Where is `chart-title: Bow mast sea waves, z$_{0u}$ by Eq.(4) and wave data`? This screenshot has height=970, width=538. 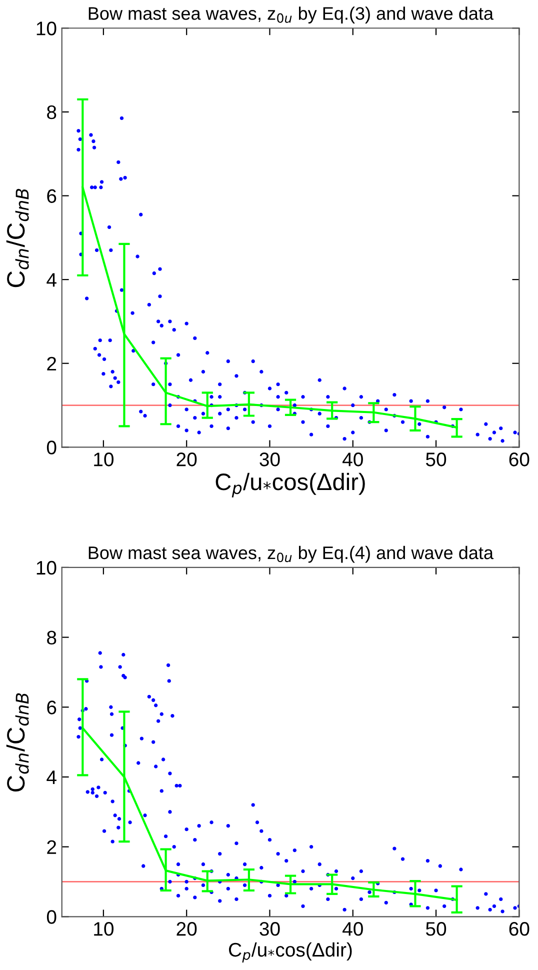
chart-title: Bow mast sea waves, z$_{0u}$ by Eq.(4) and wave data is located at coordinates (291, 554).